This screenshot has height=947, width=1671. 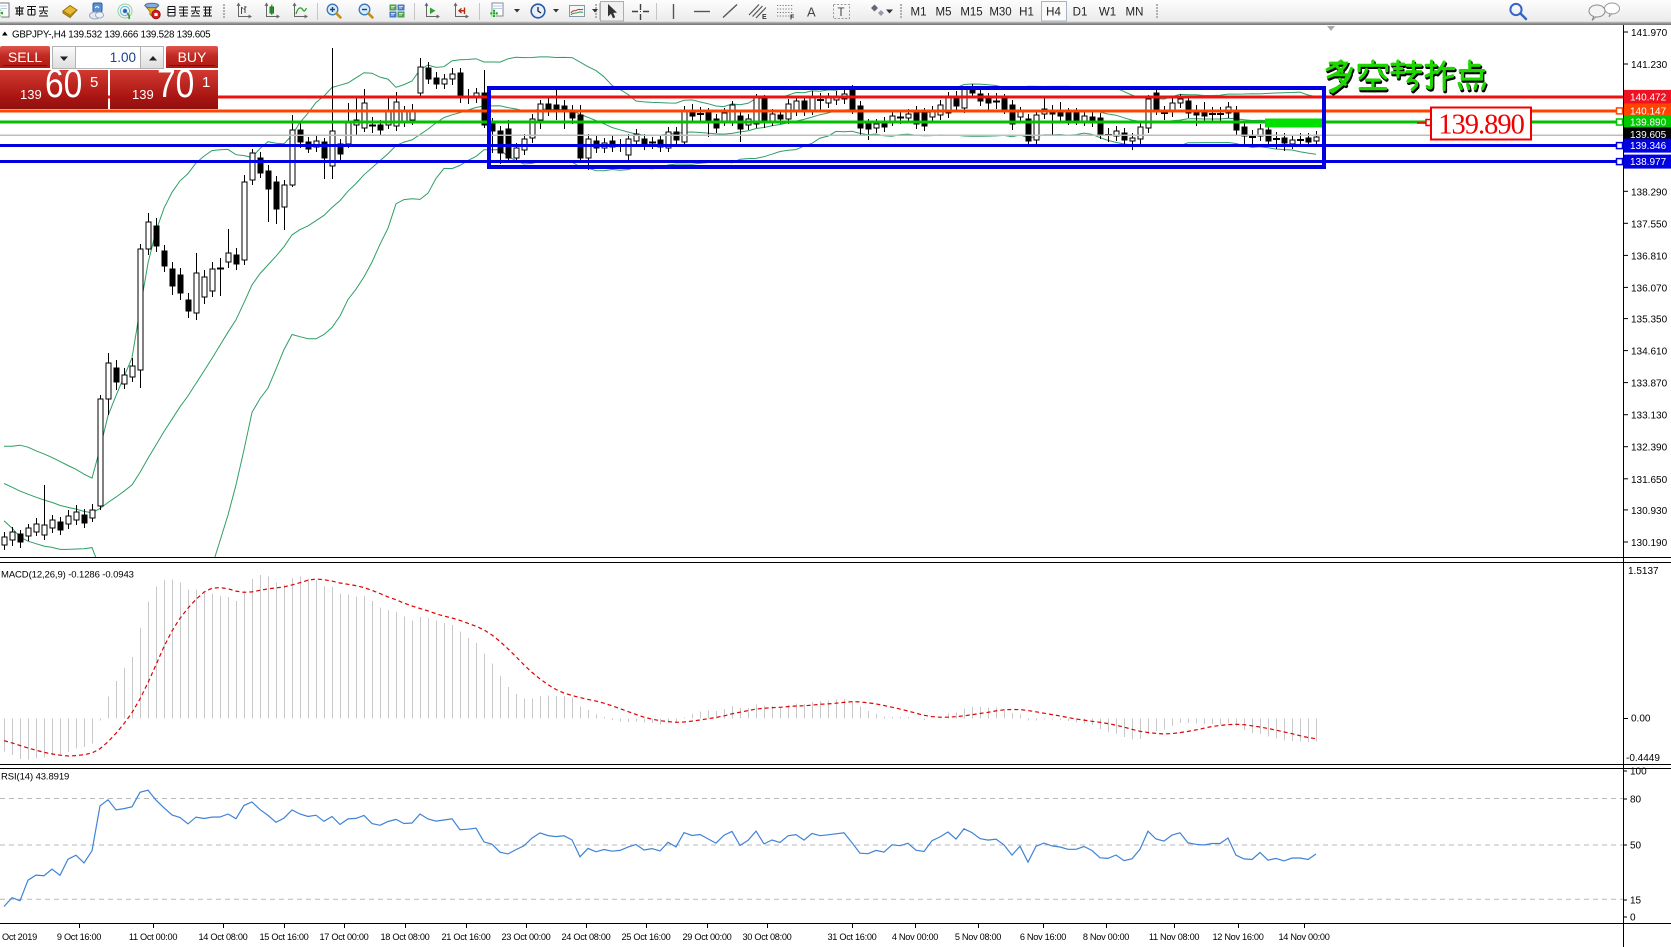 I want to click on svg-text: 29 Oct 00:00, so click(x=706, y=937).